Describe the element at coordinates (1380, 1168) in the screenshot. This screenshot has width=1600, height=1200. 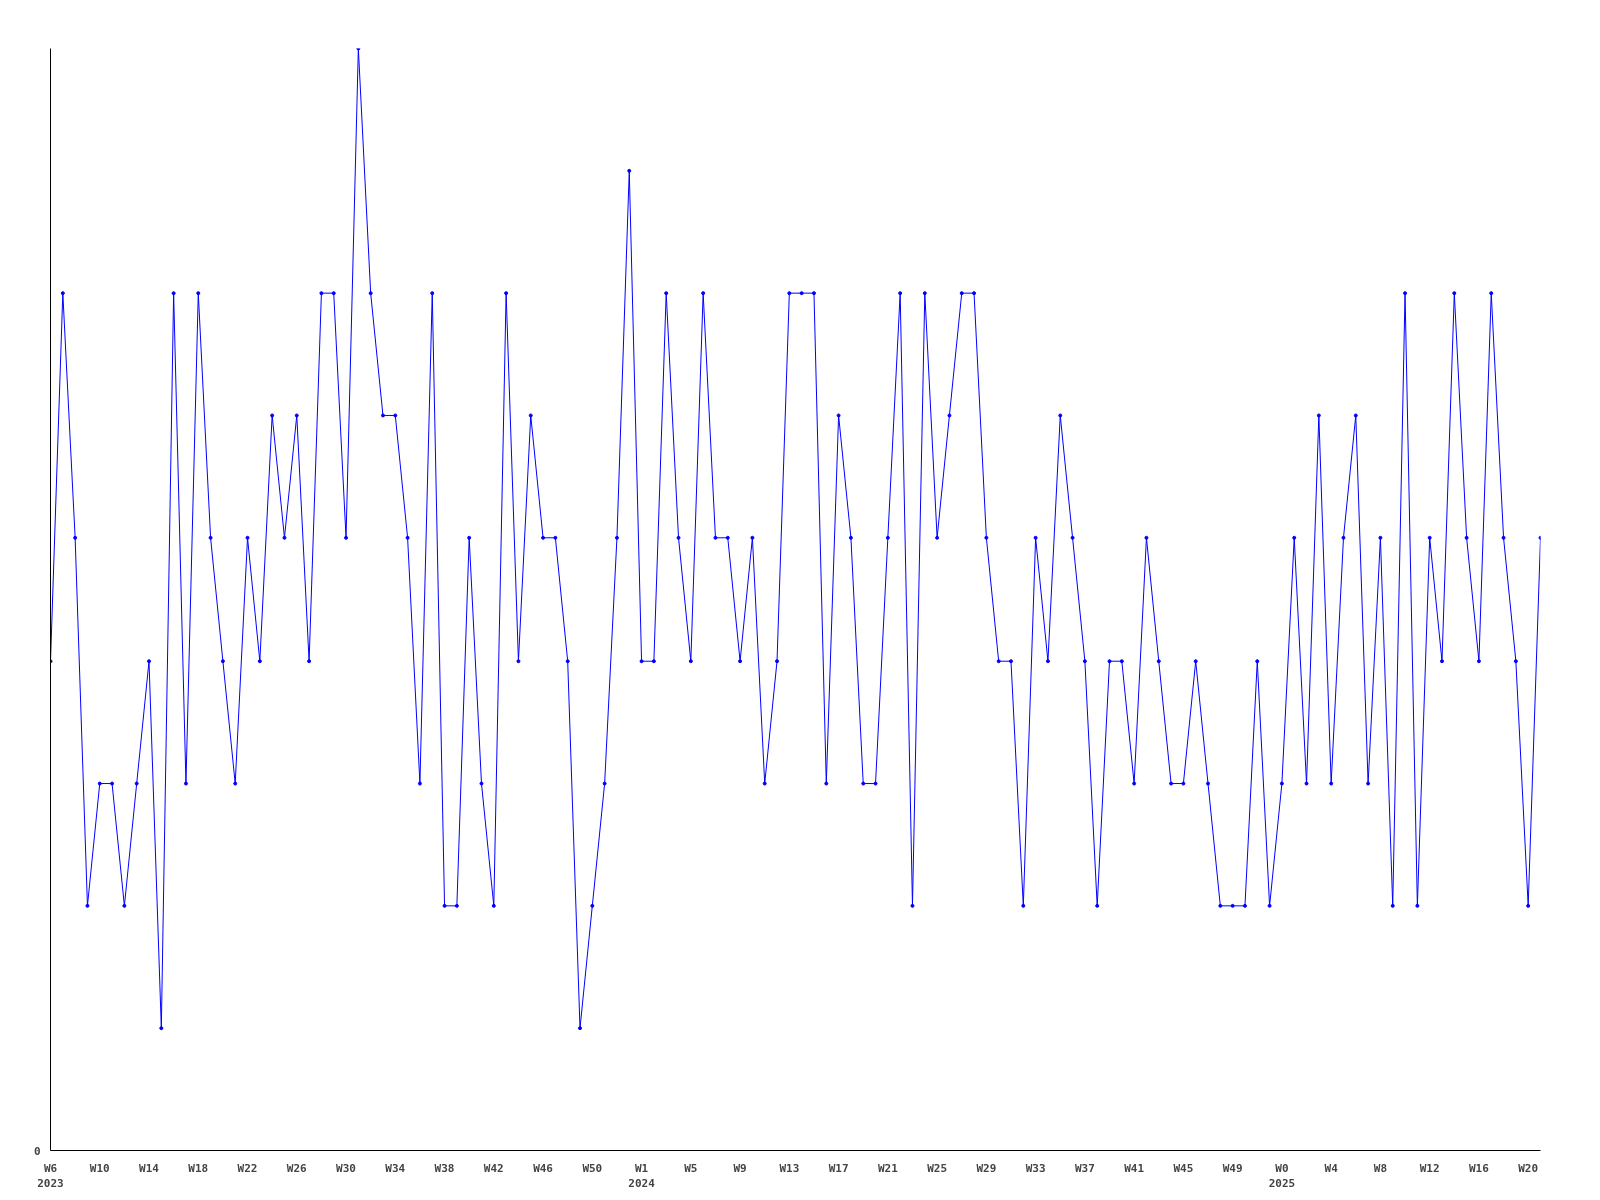
I see `x-tick-label: W8` at that location.